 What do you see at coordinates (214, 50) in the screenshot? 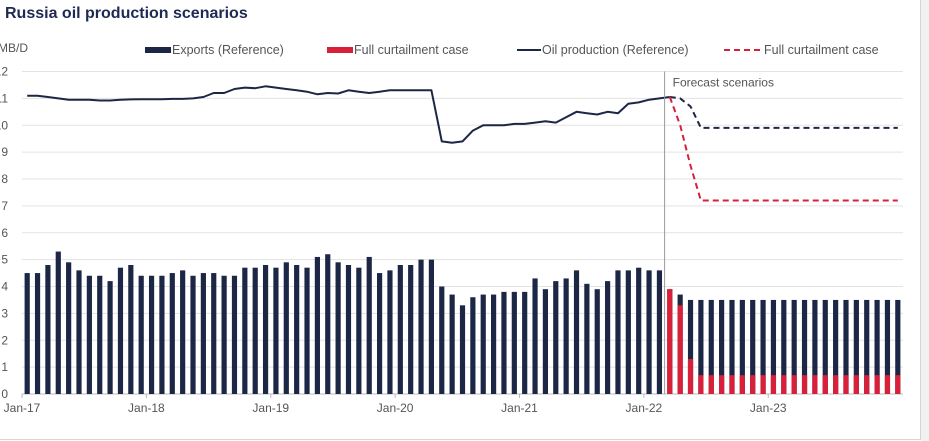
I see `legend-item: Exports (Reference)` at bounding box center [214, 50].